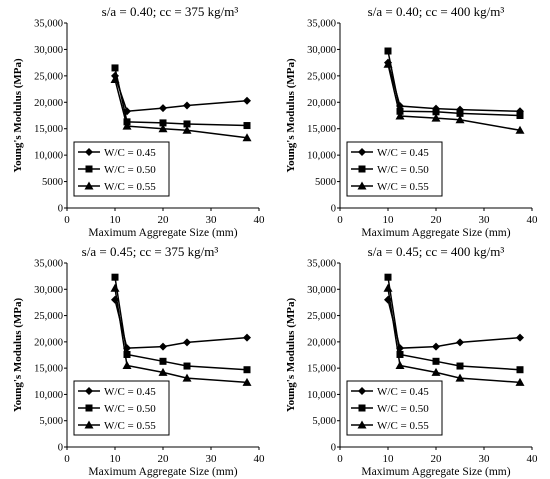  Describe the element at coordinates (170, 11) in the screenshot. I see `chart-title: s/a = 0.40; cc = 375 kg/m³` at that location.